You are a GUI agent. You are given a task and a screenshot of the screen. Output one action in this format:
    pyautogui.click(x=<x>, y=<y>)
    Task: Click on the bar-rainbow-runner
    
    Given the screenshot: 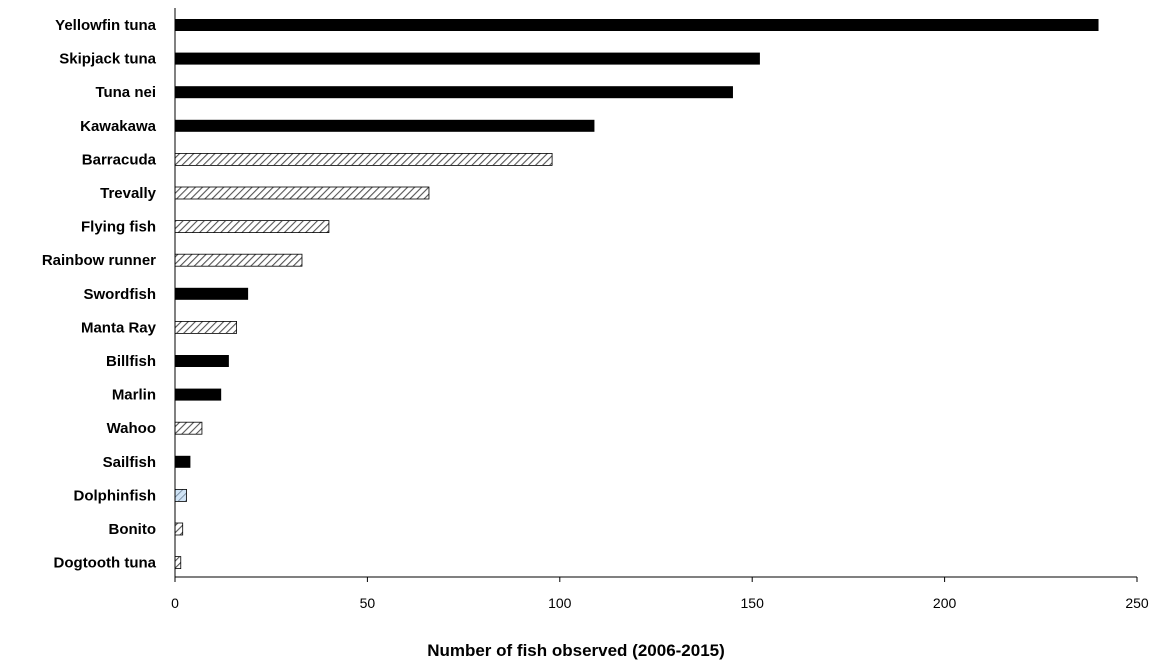 What is the action you would take?
    pyautogui.click(x=238, y=260)
    